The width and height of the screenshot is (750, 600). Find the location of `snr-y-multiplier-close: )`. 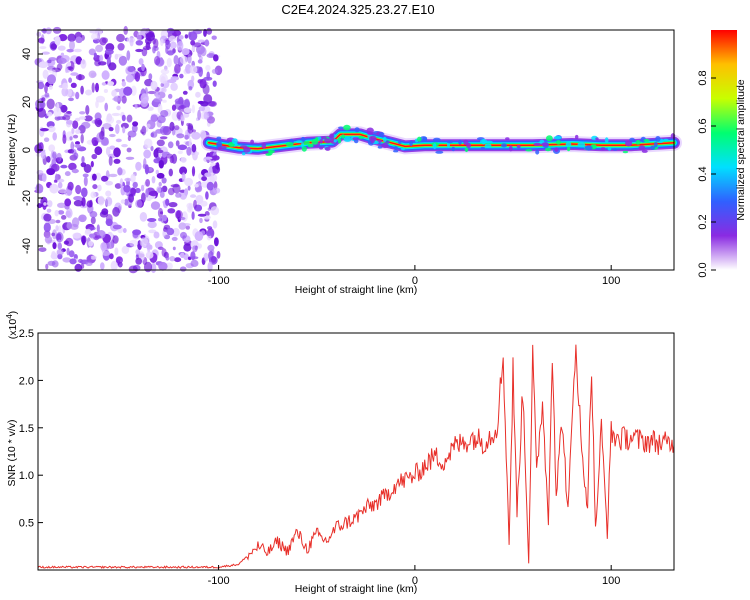

snr-y-multiplier-close: ) is located at coordinates (13, 313).